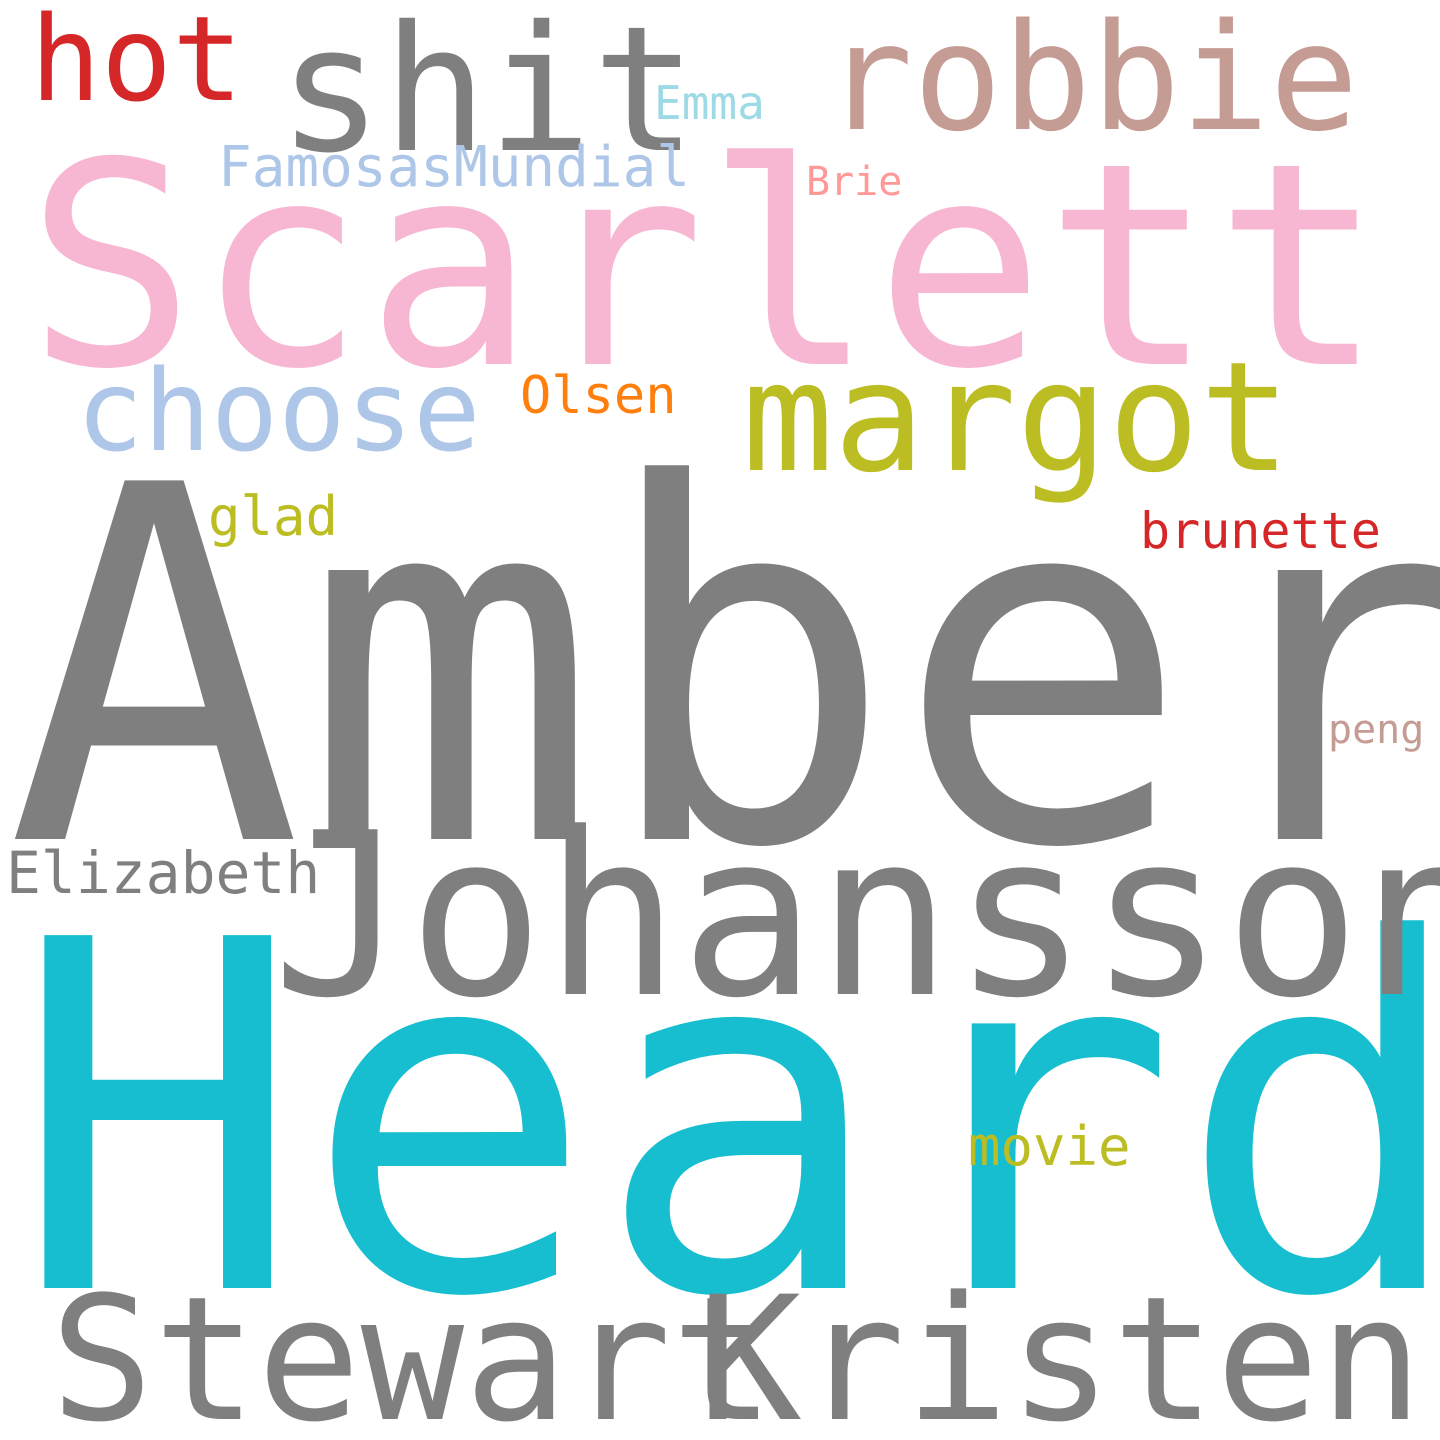  Describe the element at coordinates (598, 396) in the screenshot. I see `word-olsen: Olsen` at that location.